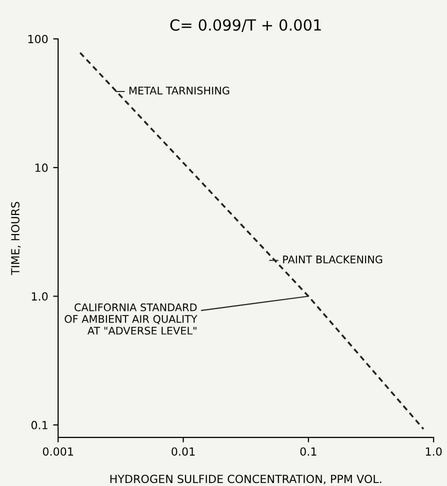  I want to click on annotation: PAINT BLACKENING, so click(332, 260).